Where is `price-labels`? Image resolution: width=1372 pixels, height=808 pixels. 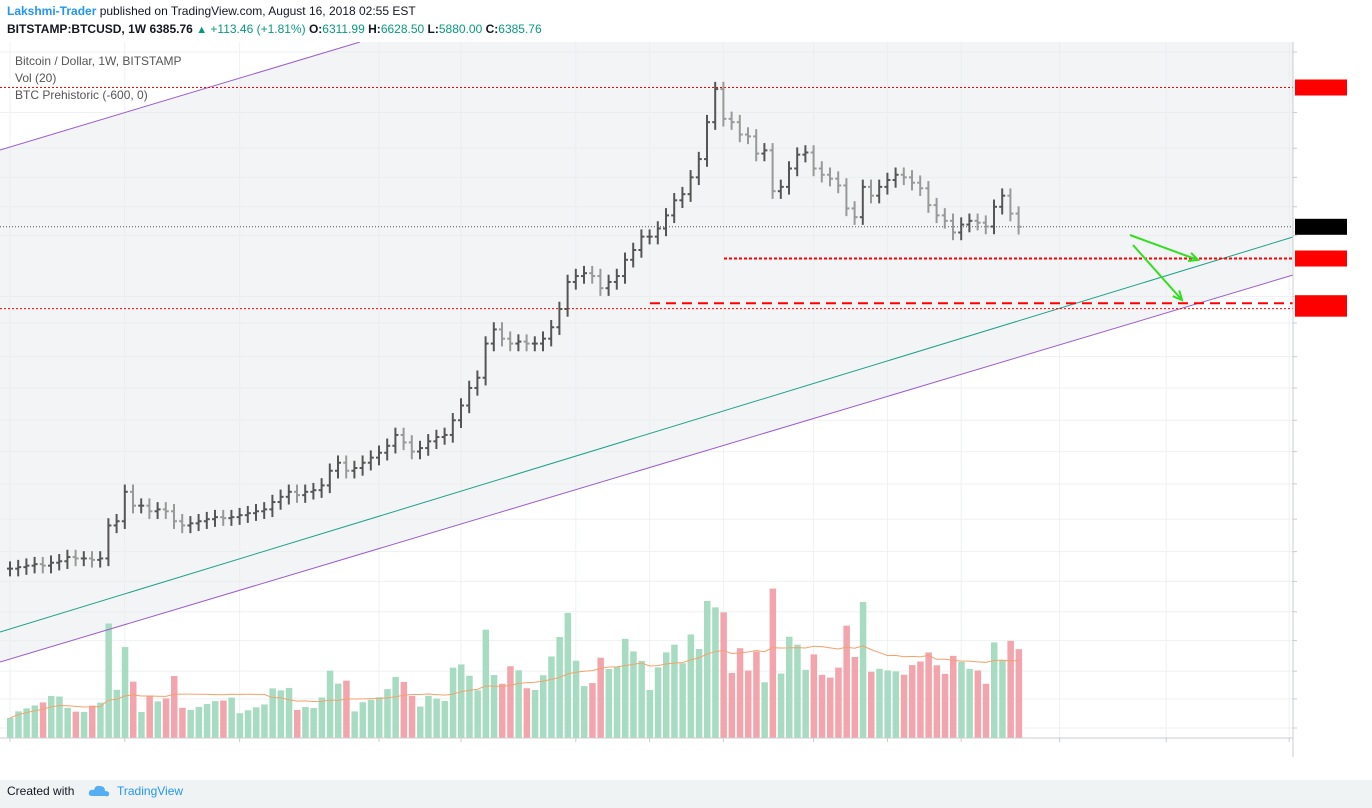 price-labels is located at coordinates (1321, 198).